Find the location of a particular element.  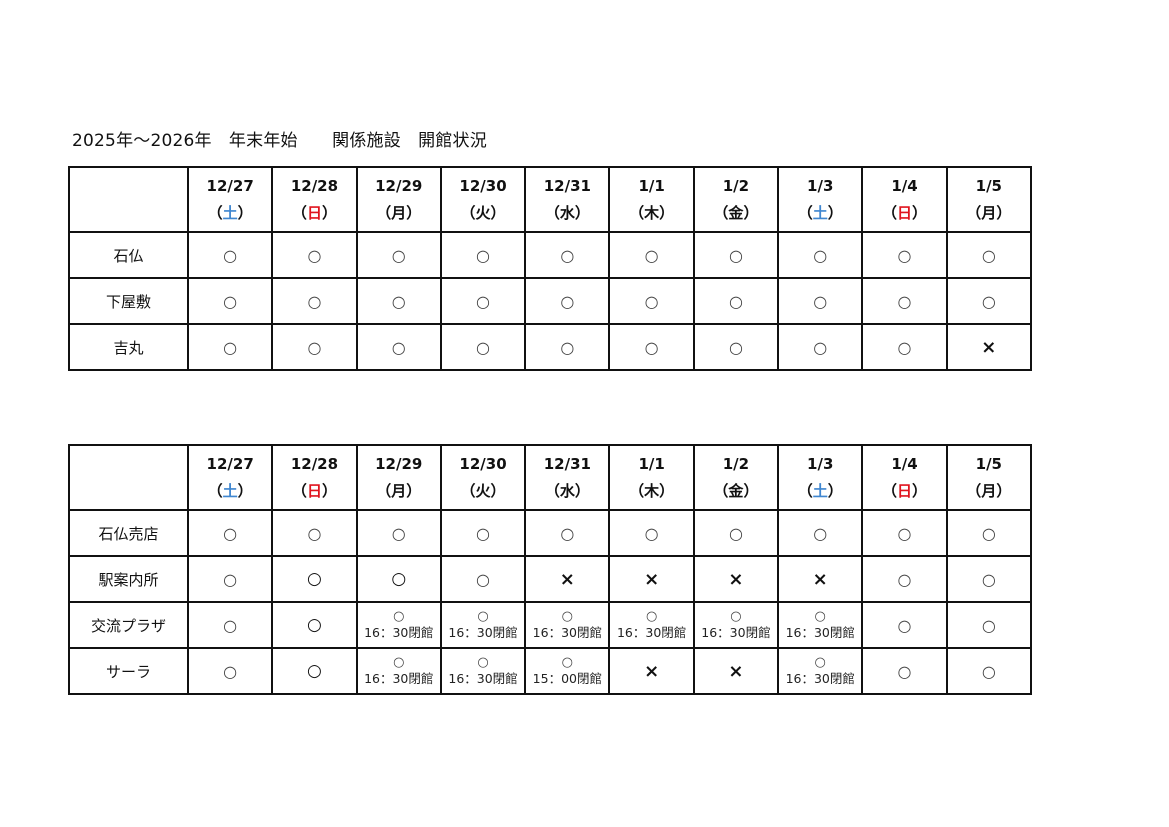

date-label: 1/4 is located at coordinates (904, 185).